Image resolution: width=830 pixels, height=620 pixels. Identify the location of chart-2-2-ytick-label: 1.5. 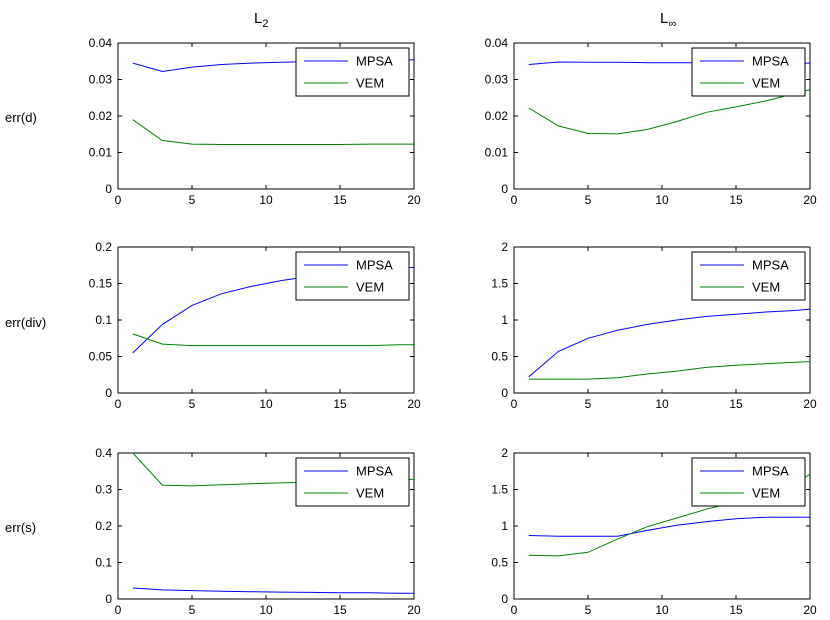
(499, 284).